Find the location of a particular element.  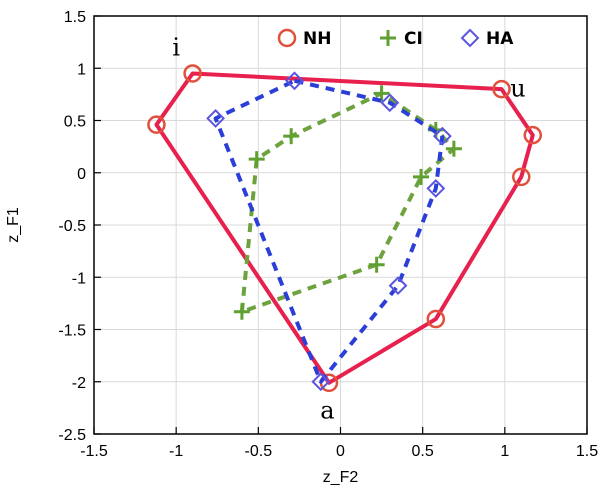

y-tick-label: -1.5 is located at coordinates (72, 331).